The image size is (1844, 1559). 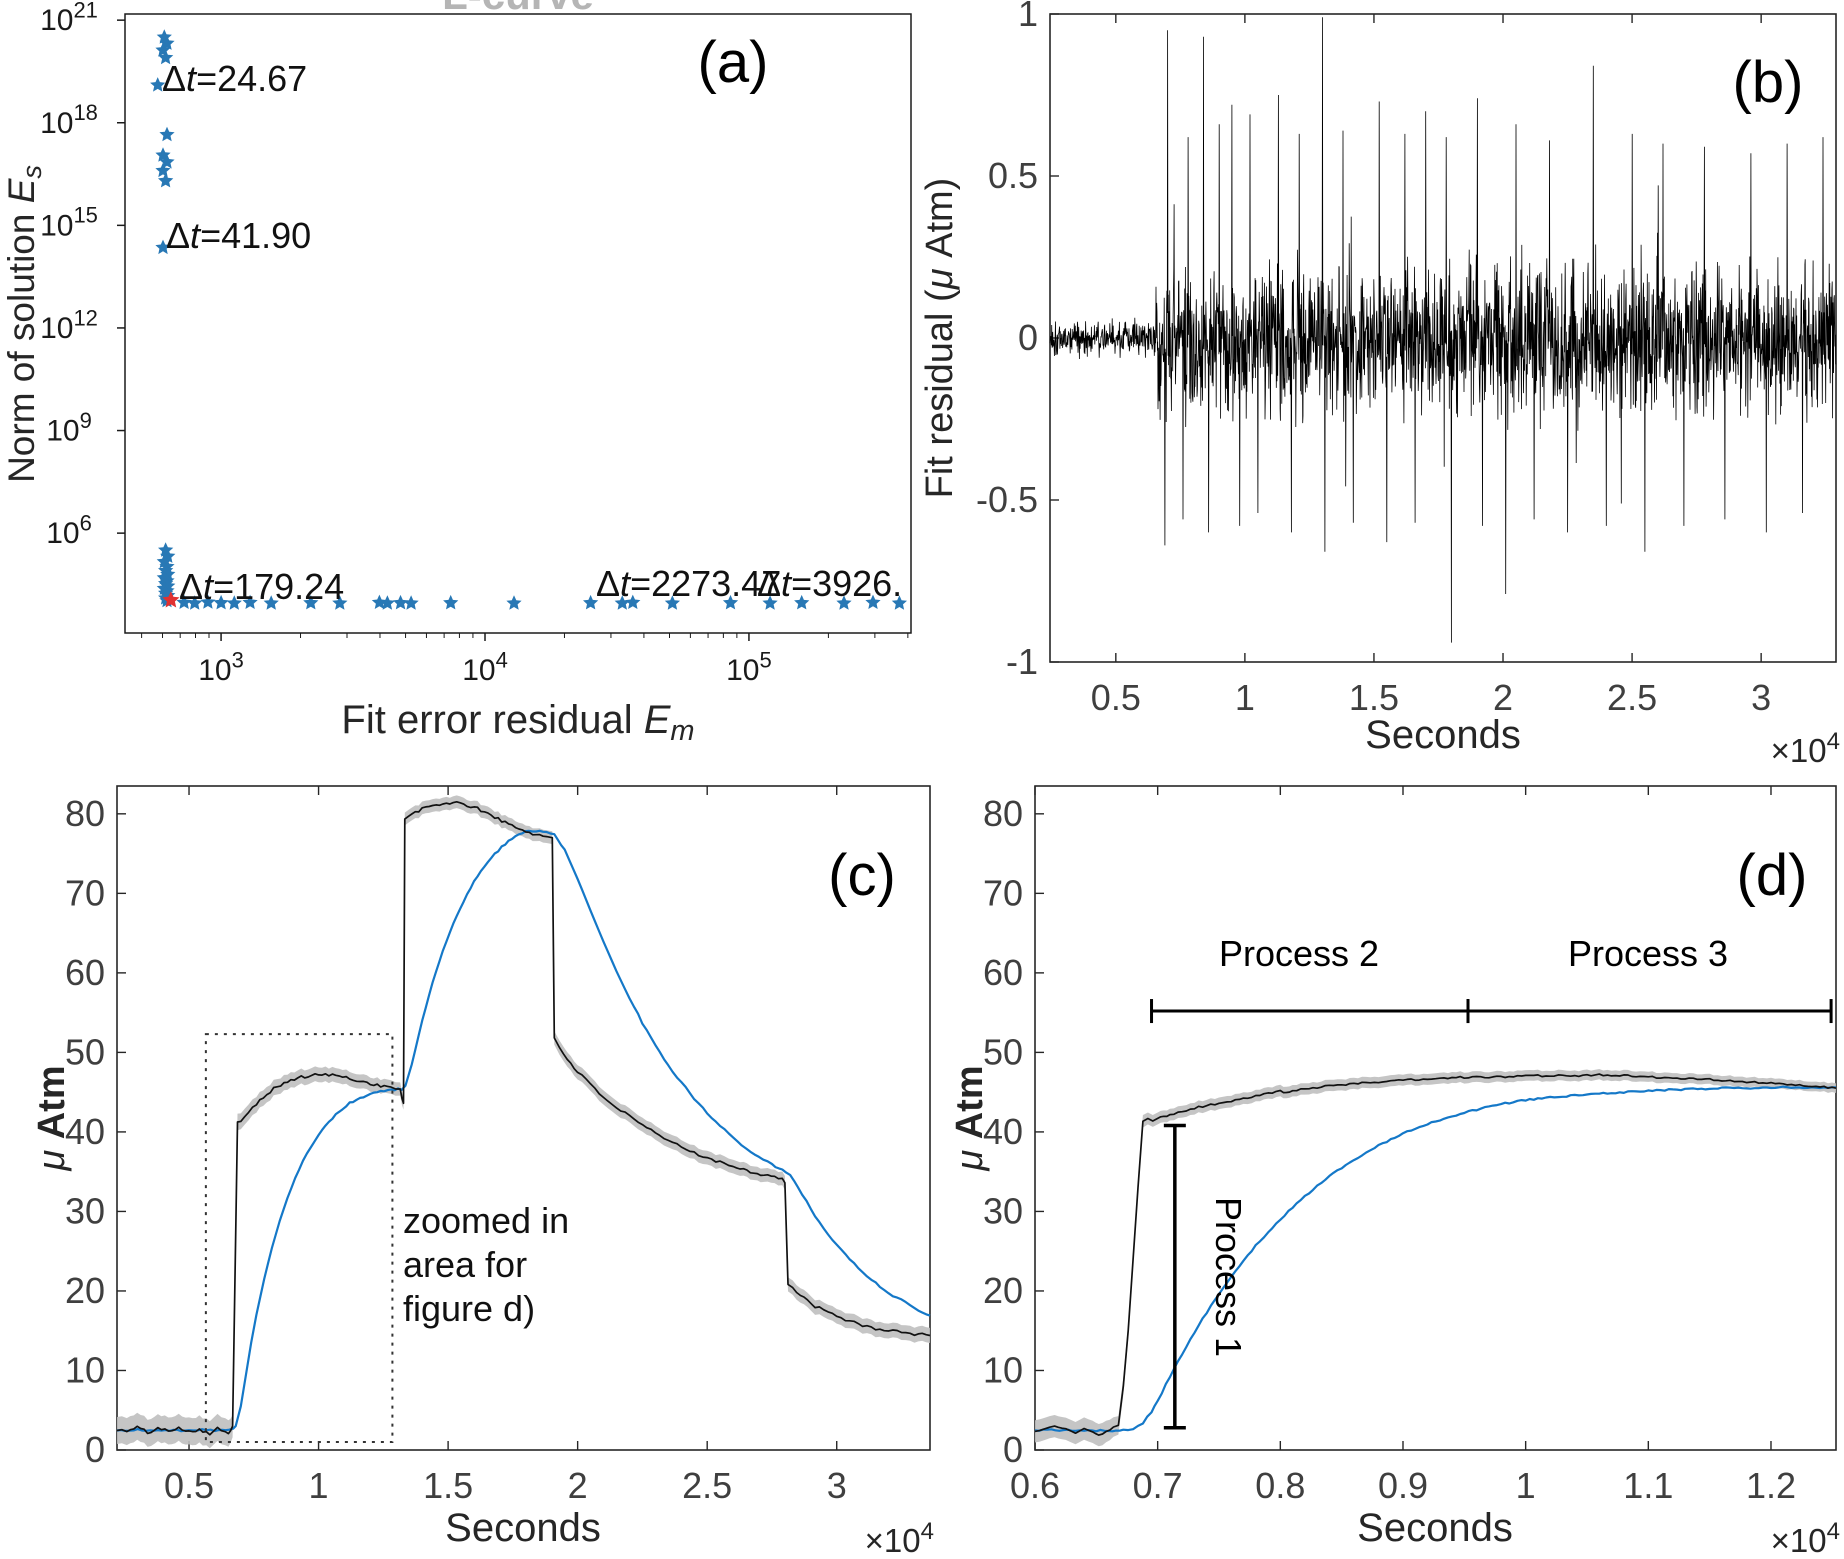 What do you see at coordinates (1116, 697) in the screenshot?
I see `panel-b-x-tick-label: 0.5` at bounding box center [1116, 697].